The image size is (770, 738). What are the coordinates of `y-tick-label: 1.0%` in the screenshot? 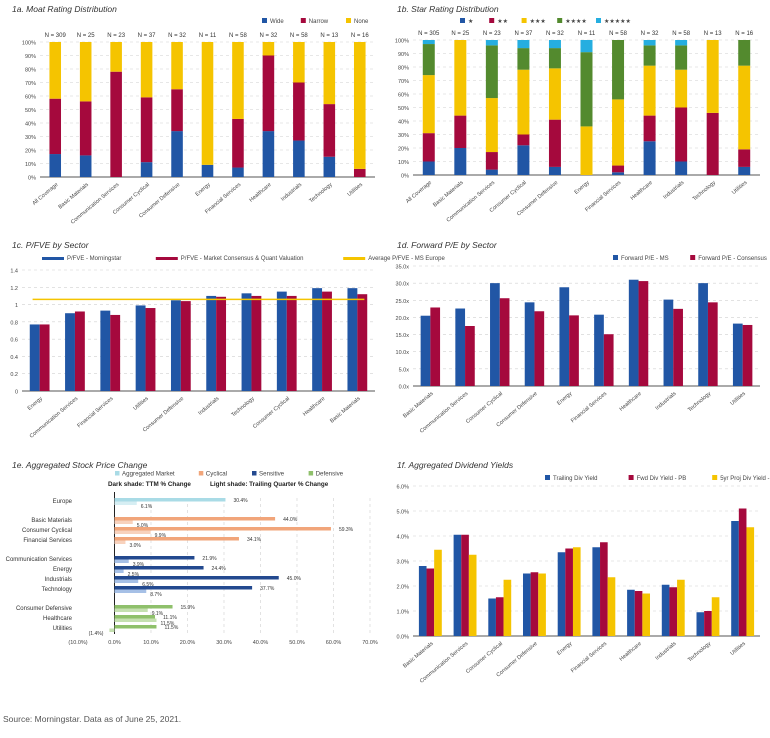 It's located at (402, 613).